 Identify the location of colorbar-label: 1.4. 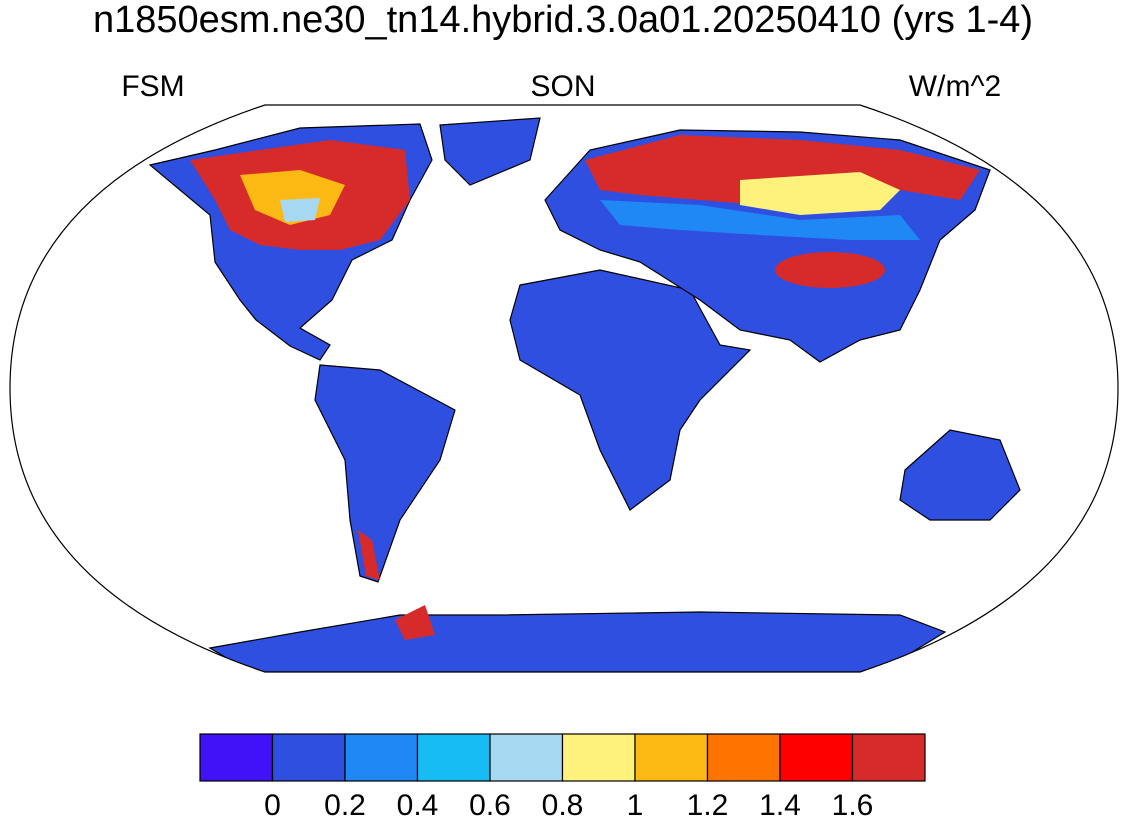
(780, 805).